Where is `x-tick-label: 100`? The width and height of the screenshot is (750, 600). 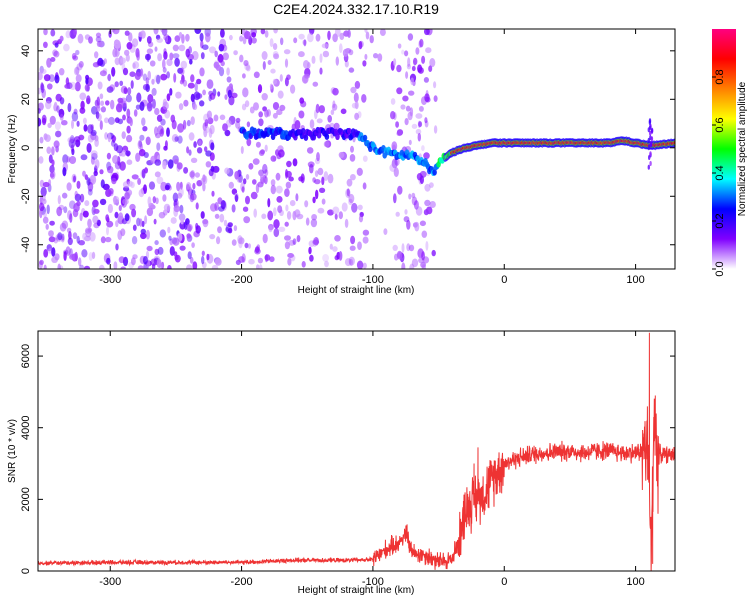 x-tick-label: 100 is located at coordinates (635, 280).